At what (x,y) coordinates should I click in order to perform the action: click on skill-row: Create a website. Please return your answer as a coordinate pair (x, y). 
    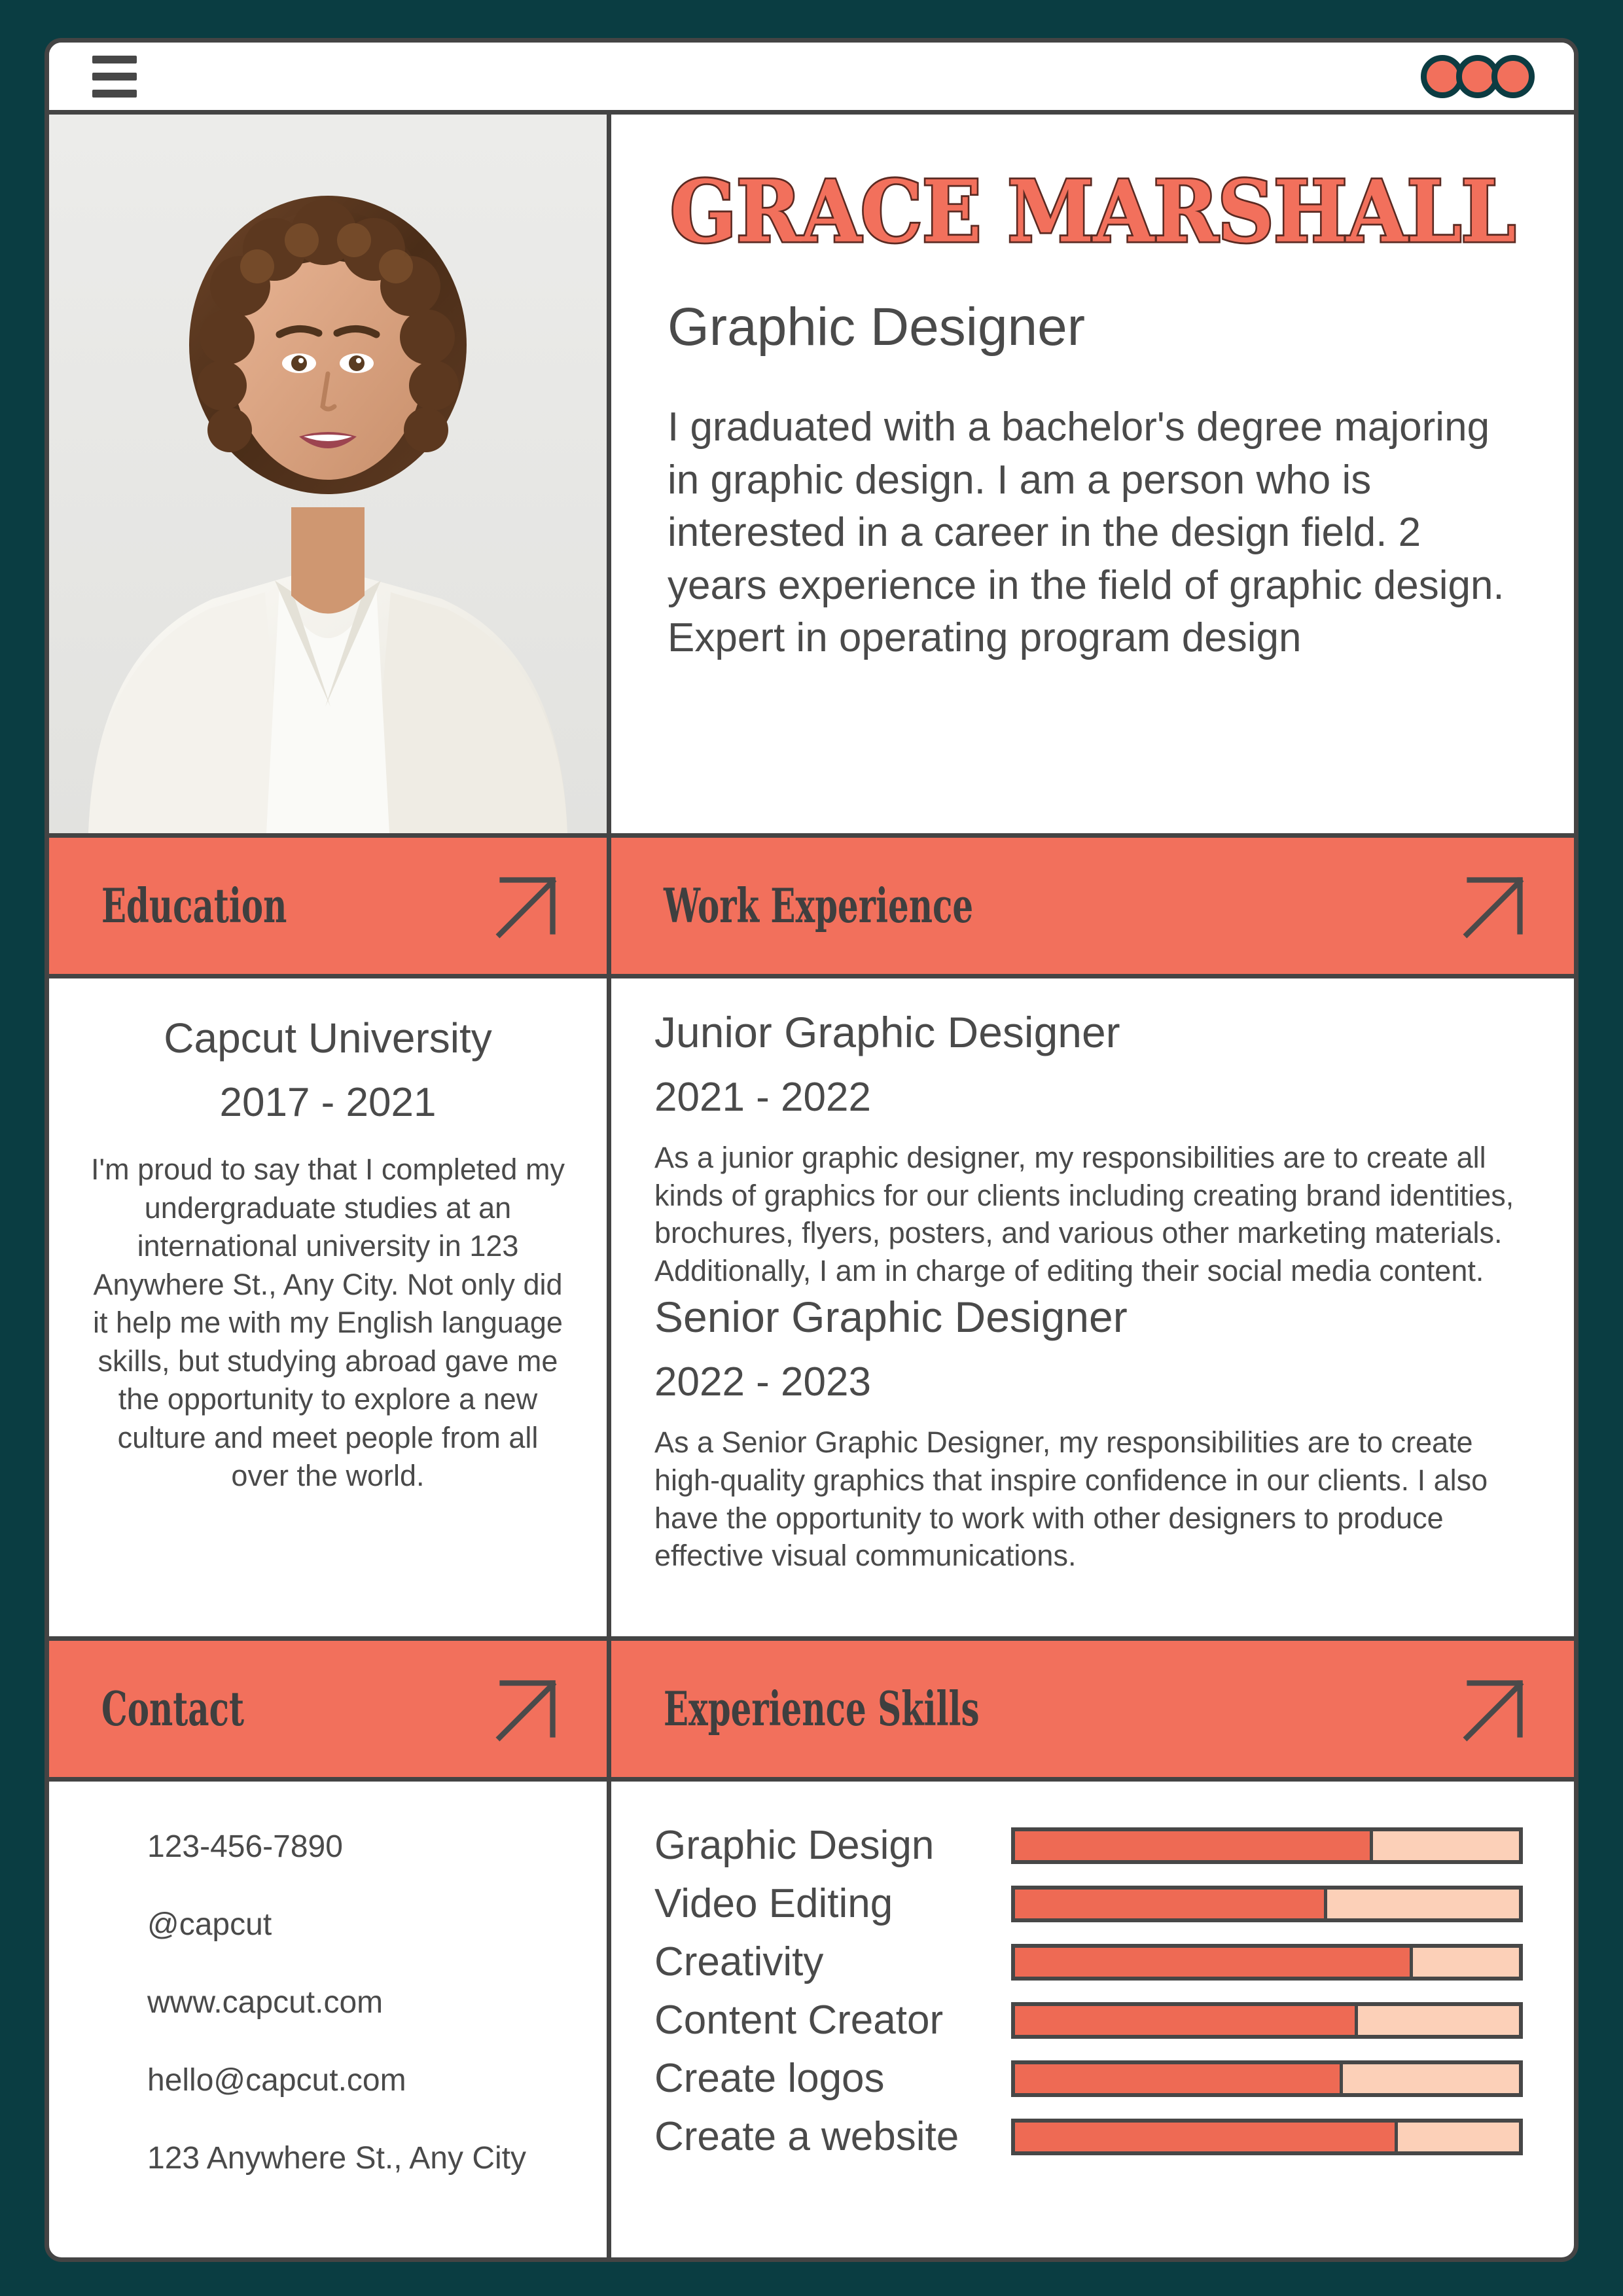
    Looking at the image, I should click on (1088, 2136).